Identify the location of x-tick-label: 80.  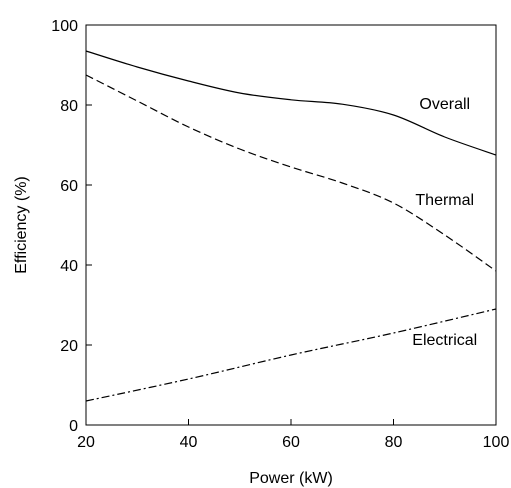
(394, 442).